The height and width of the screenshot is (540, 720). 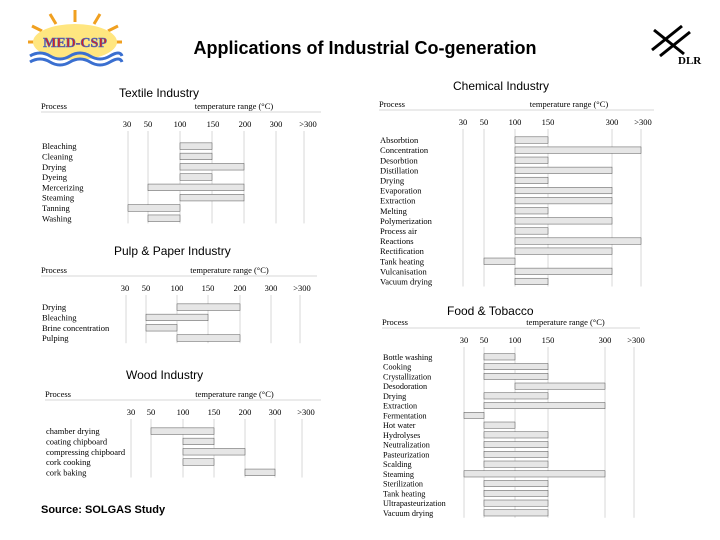 What do you see at coordinates (404, 493) in the screenshot?
I see `process-label: Tank heating` at bounding box center [404, 493].